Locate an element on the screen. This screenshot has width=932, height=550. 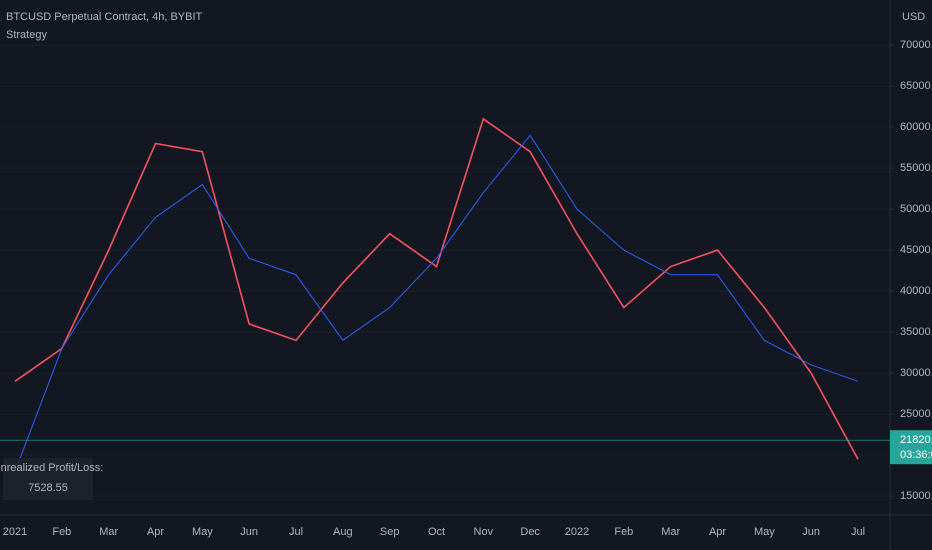
y-tick-label: 65000.0 is located at coordinates (916, 86).